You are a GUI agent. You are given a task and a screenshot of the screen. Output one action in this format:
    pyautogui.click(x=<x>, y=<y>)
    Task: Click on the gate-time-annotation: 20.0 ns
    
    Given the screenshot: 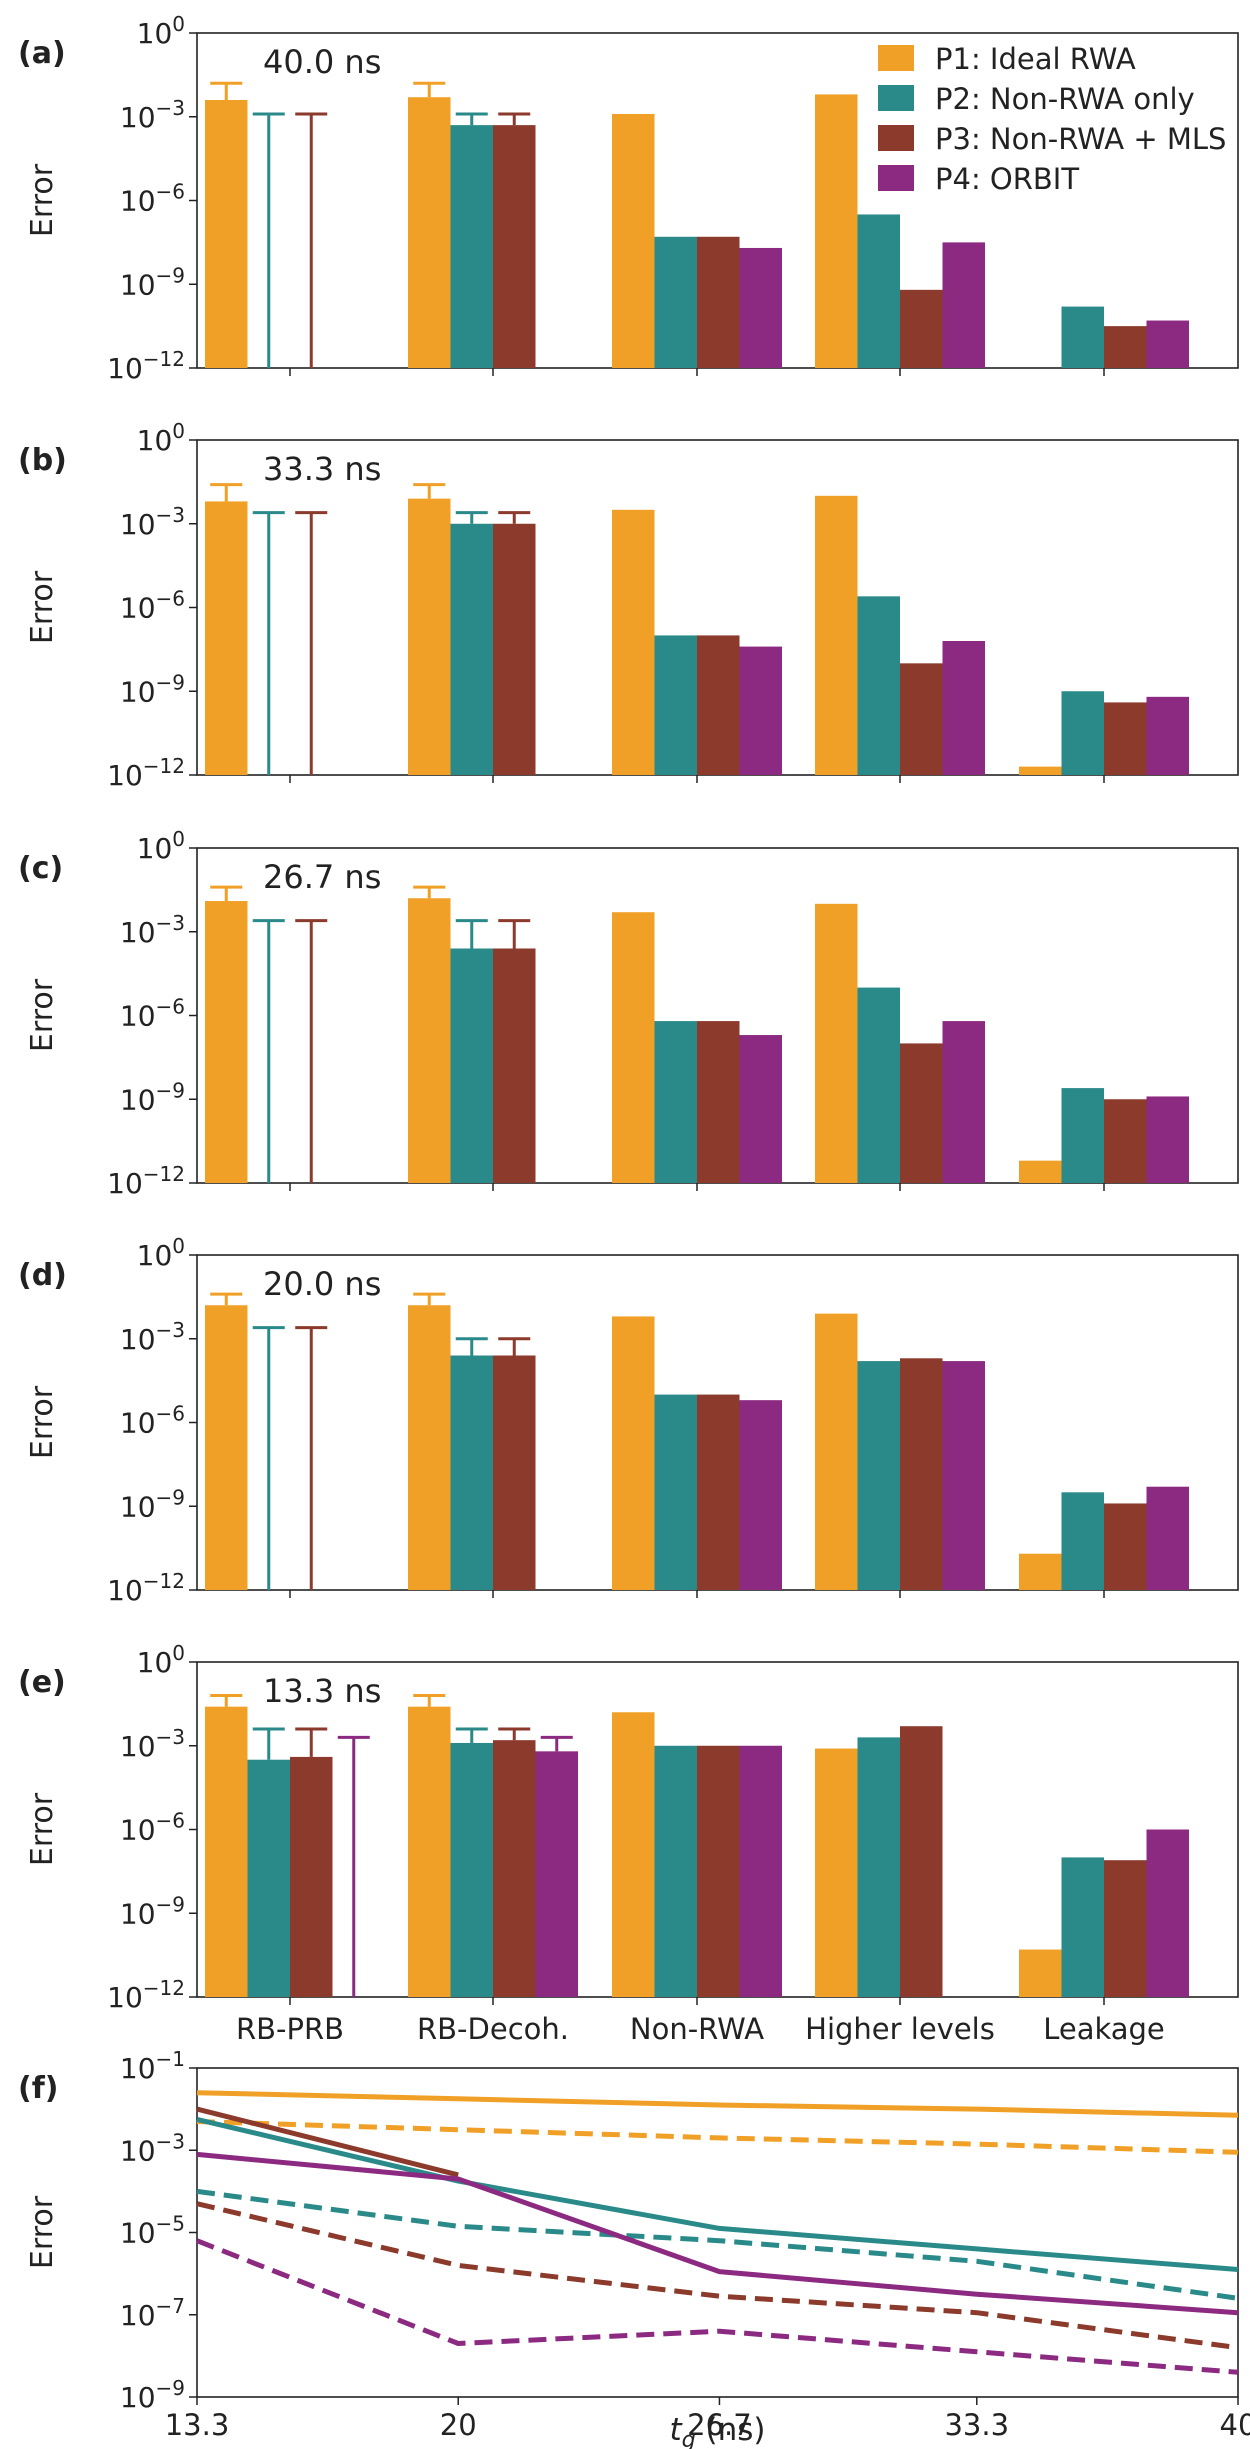 What is the action you would take?
    pyautogui.click(x=322, y=1284)
    